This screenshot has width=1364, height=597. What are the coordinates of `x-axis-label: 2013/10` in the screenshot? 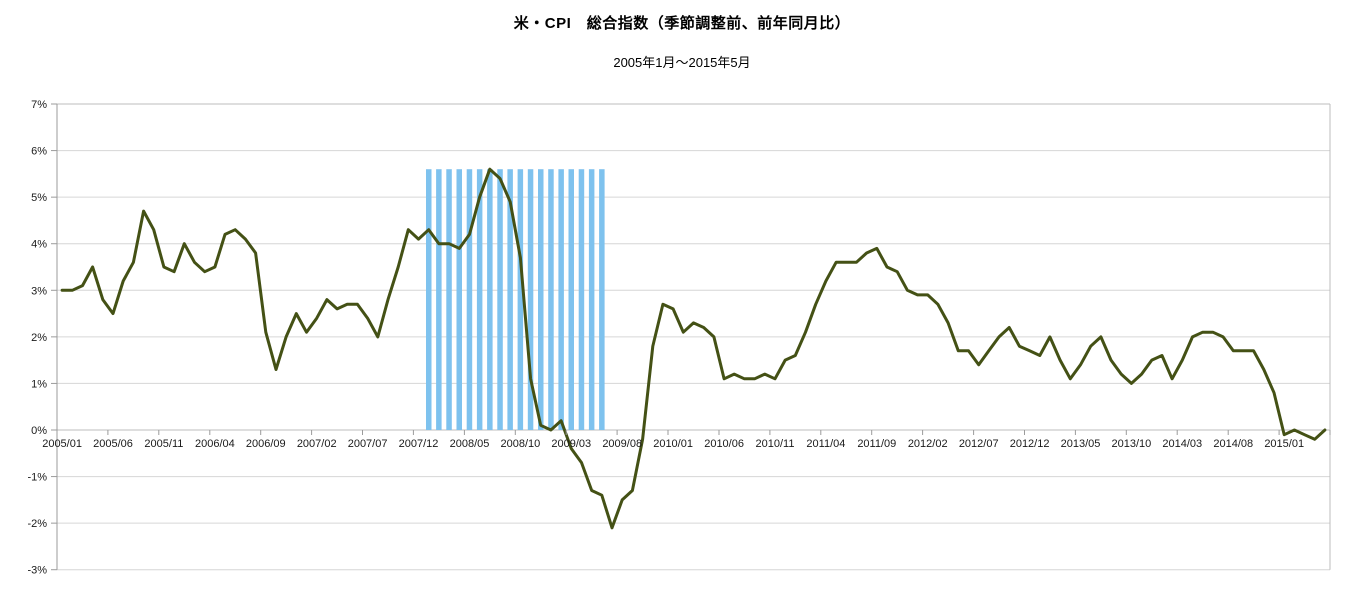 It's located at (1132, 444).